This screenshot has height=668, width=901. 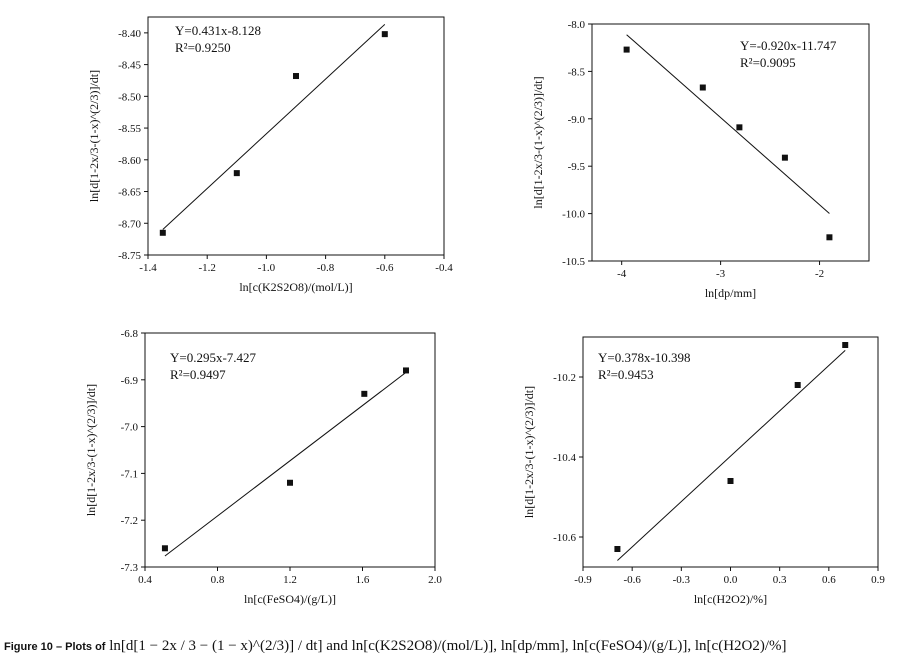 I want to click on chart-4-x-tick-label: 0.9, so click(x=878, y=580).